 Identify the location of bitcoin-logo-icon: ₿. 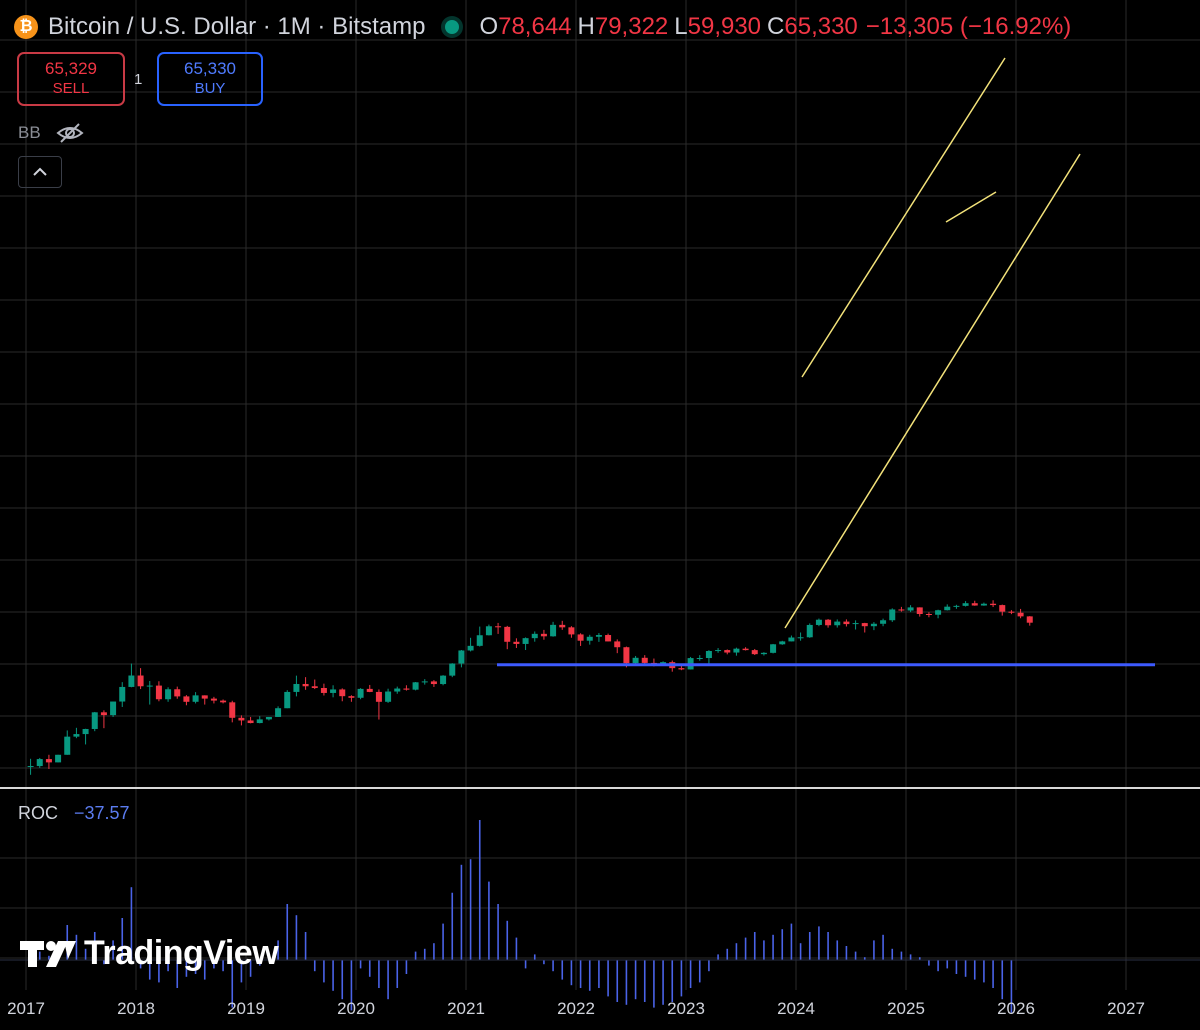
(26, 27).